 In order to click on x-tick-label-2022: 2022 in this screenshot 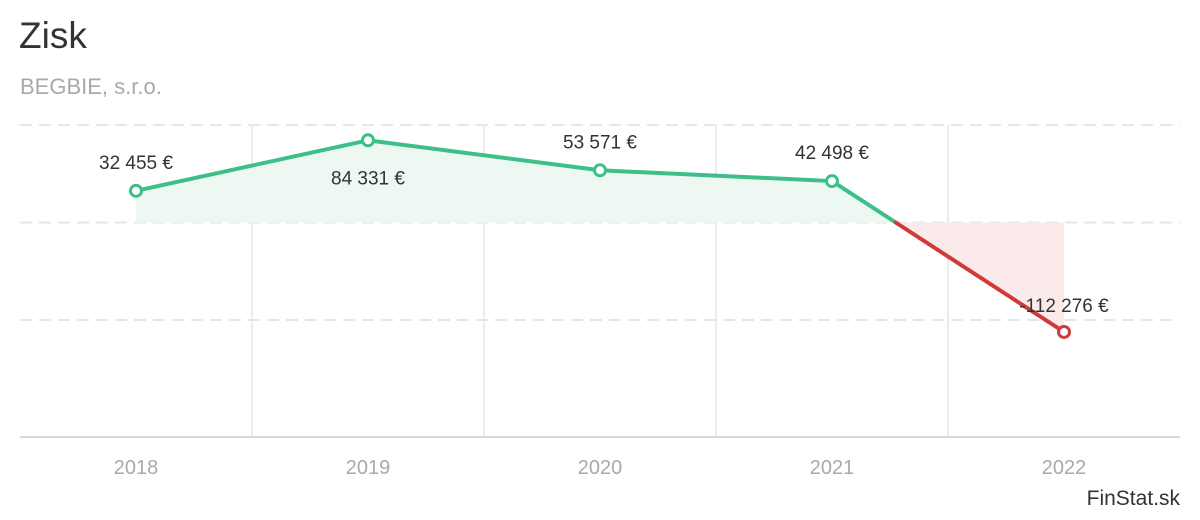, I will do `click(1064, 468)`.